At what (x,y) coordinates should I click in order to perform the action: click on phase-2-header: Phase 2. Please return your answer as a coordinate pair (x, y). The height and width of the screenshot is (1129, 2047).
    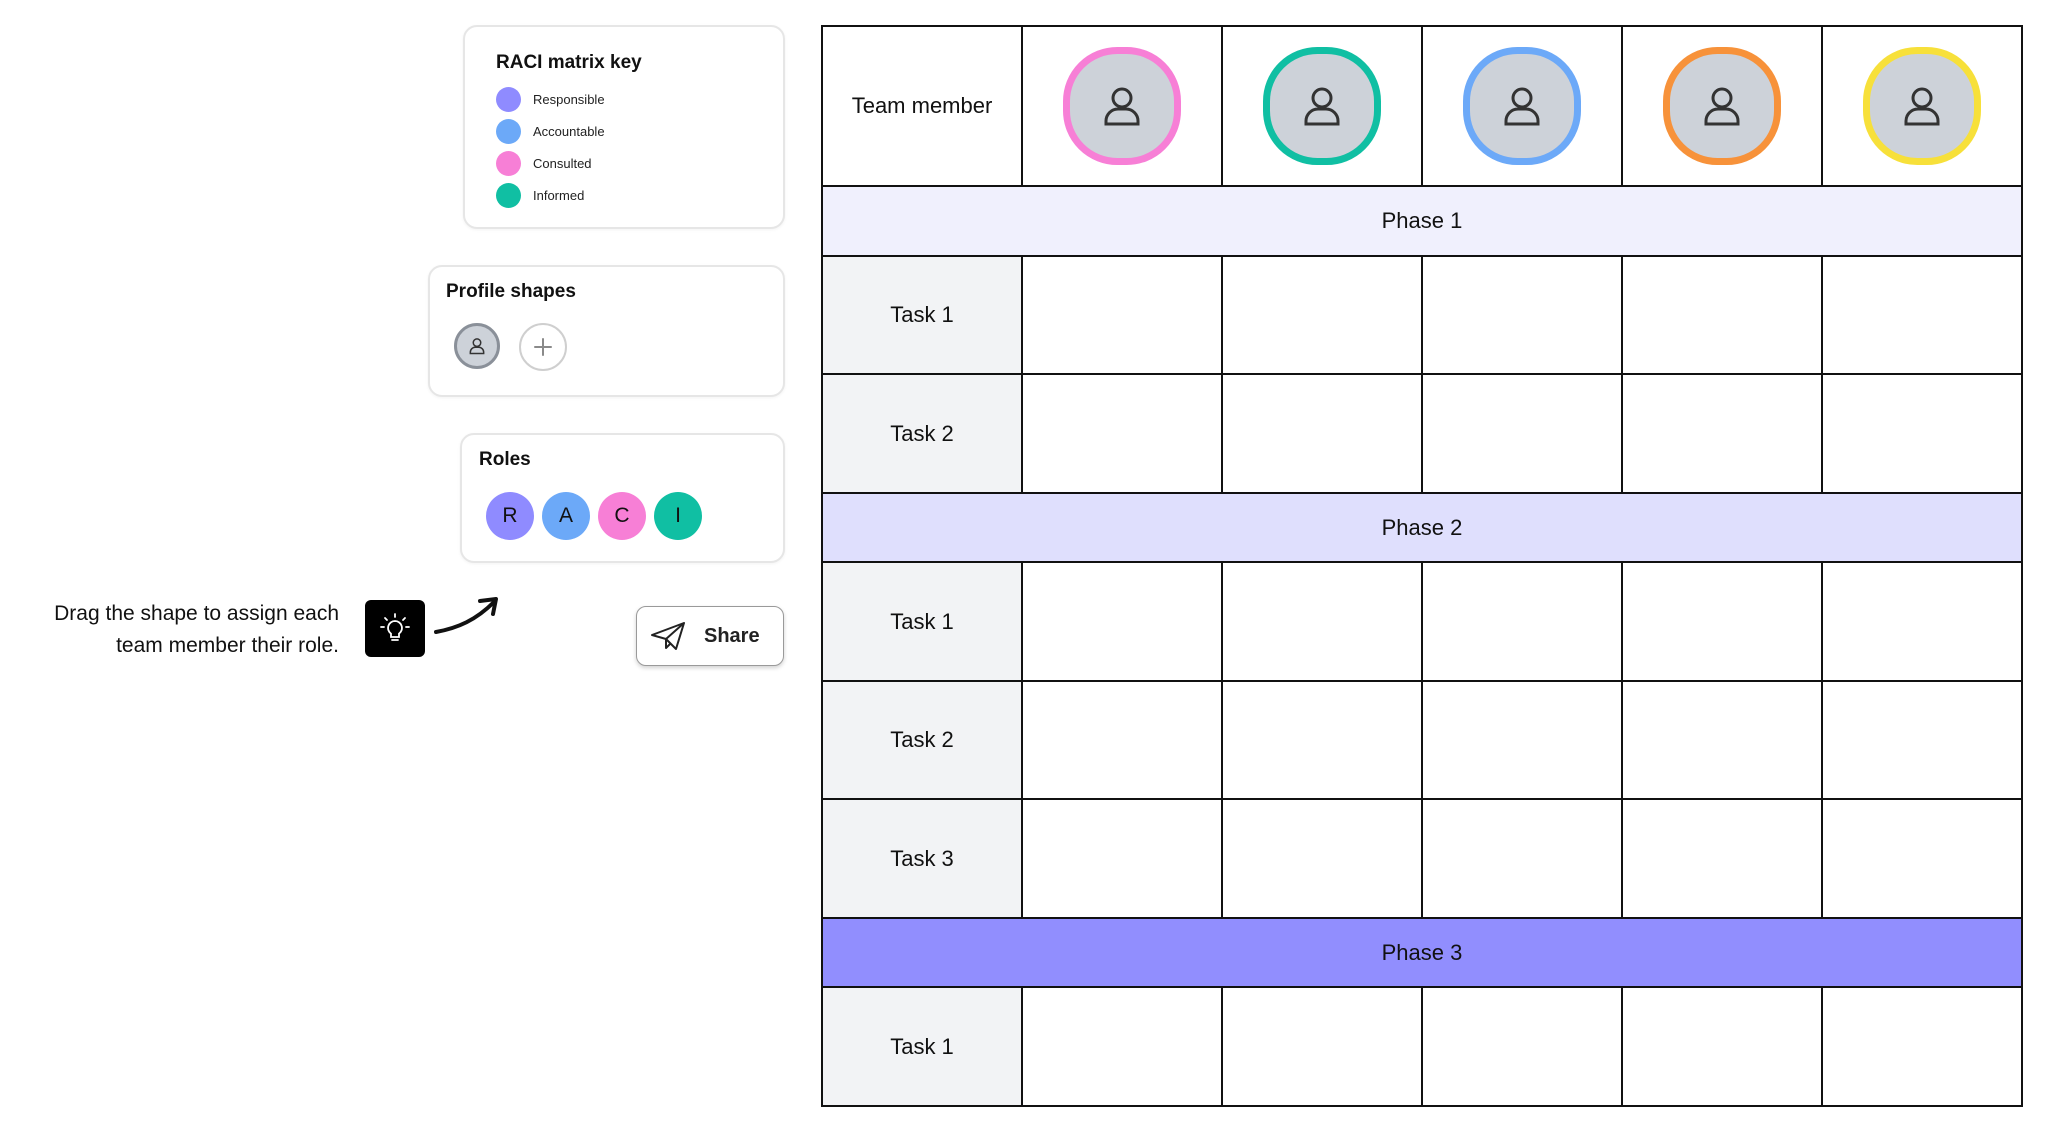
    Looking at the image, I should click on (1422, 527).